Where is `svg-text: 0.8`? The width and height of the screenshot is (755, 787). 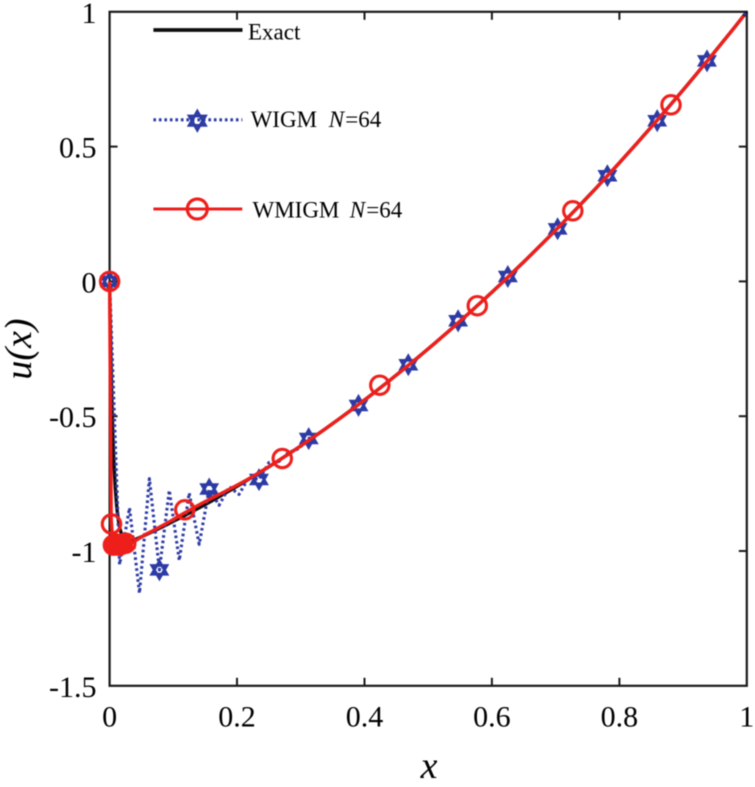
svg-text: 0.8 is located at coordinates (620, 717).